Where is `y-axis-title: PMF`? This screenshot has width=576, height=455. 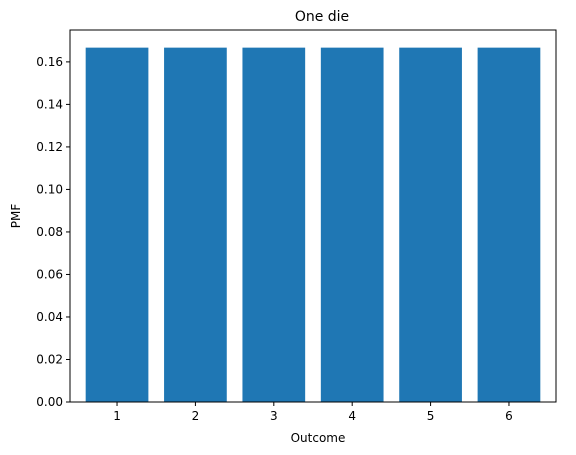
y-axis-title: PMF is located at coordinates (16, 216).